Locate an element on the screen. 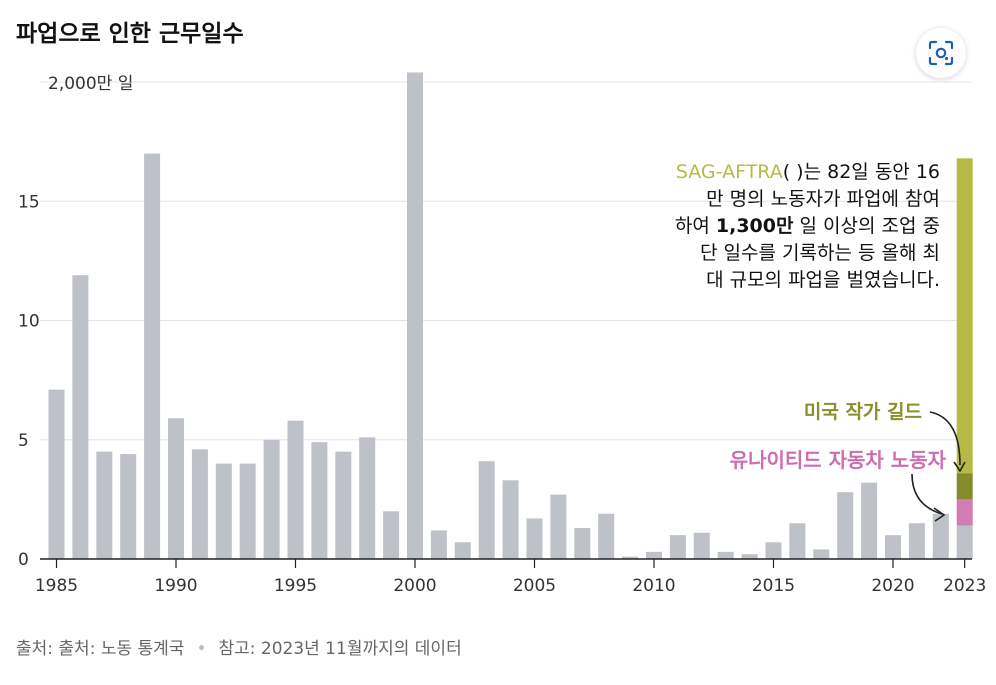 The height and width of the screenshot is (685, 996). annotation-line-3-post: 일 이상의 조업 중 is located at coordinates (866, 226).